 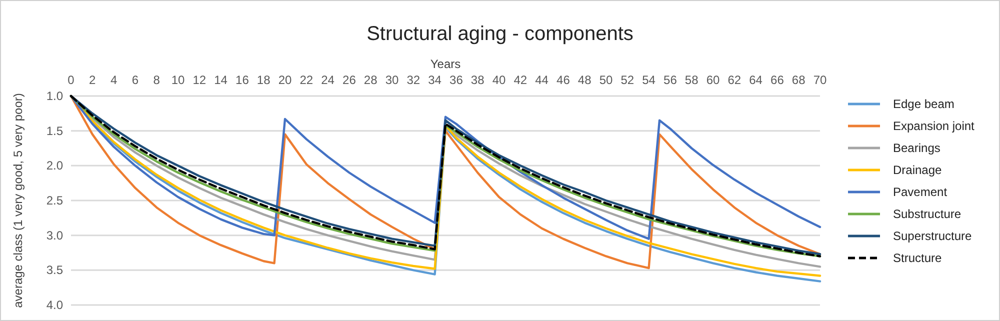 What do you see at coordinates (499, 80) in the screenshot?
I see `x-tick-label: 40` at bounding box center [499, 80].